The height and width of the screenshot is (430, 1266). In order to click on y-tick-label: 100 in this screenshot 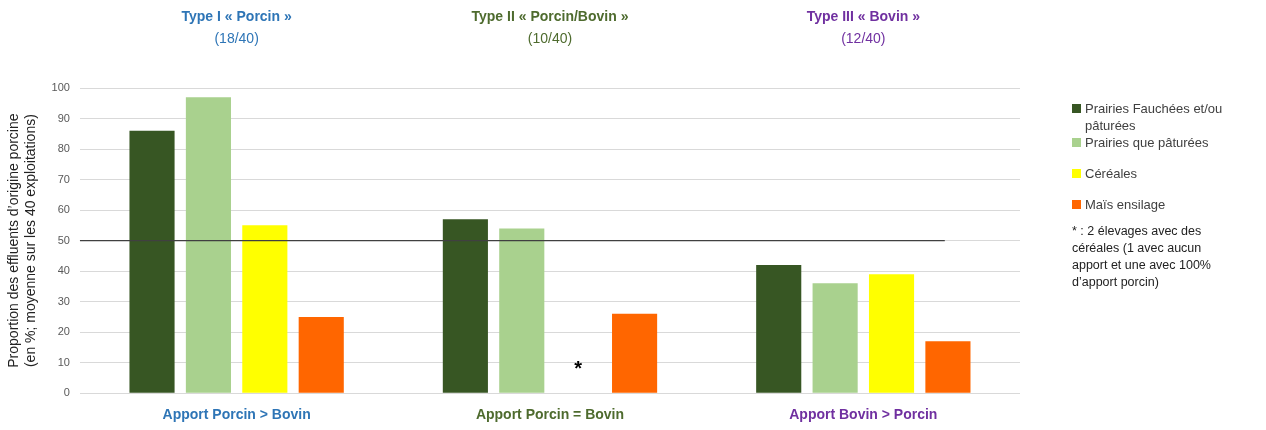, I will do `click(60, 87)`.